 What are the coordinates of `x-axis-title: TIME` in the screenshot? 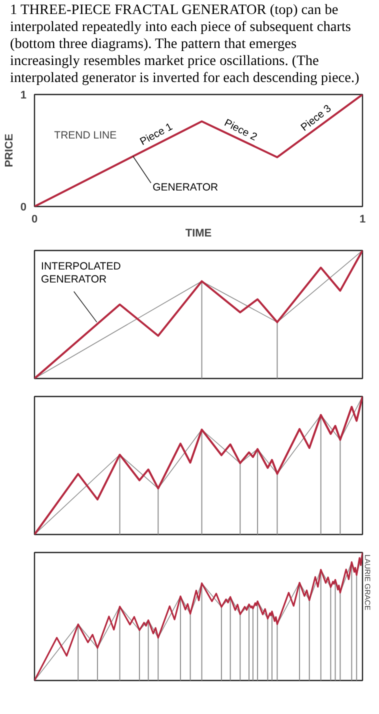 It's located at (198, 234).